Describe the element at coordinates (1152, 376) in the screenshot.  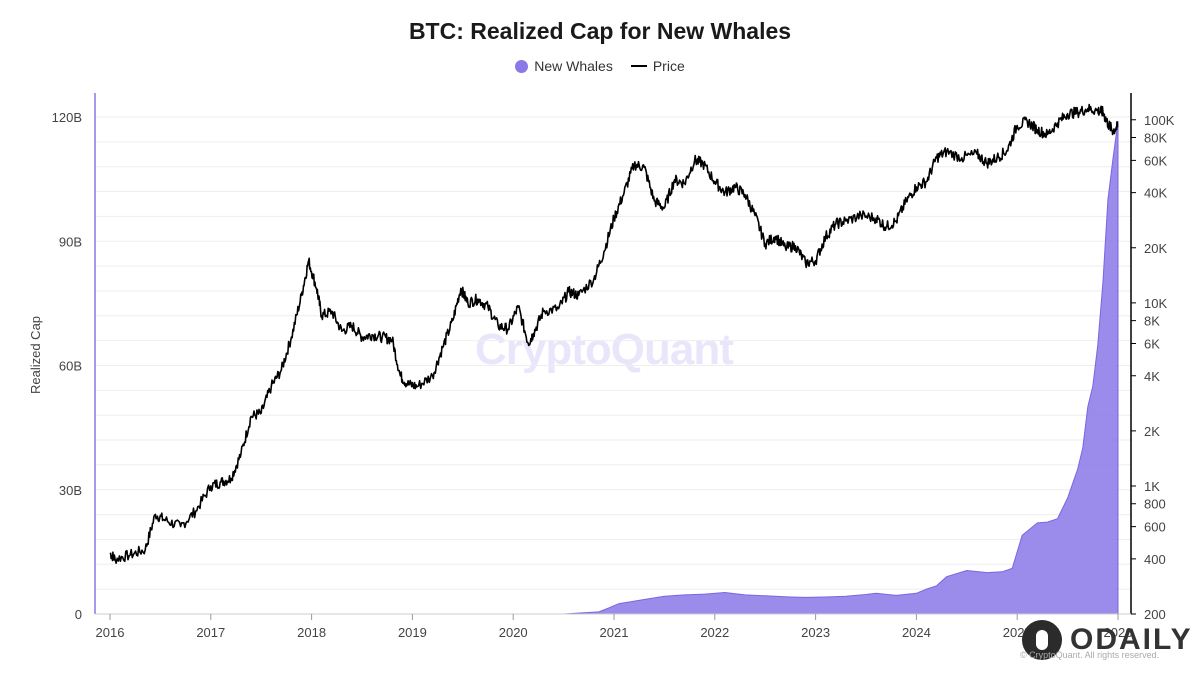
I see `right-y-tick-label: 4K` at that location.